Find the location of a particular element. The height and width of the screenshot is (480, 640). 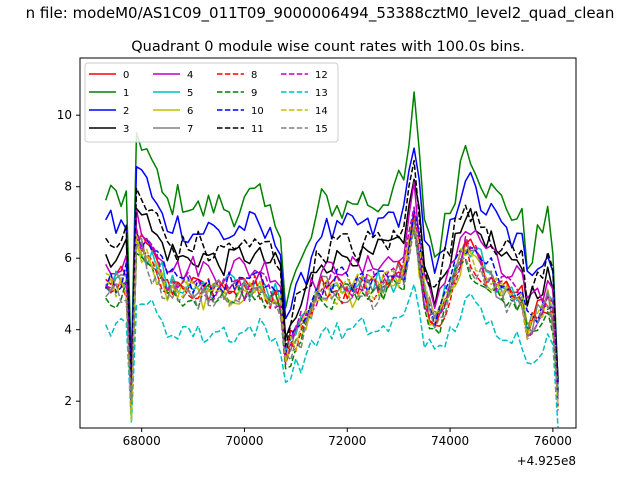

legend-label-13: 13 is located at coordinates (321, 93).